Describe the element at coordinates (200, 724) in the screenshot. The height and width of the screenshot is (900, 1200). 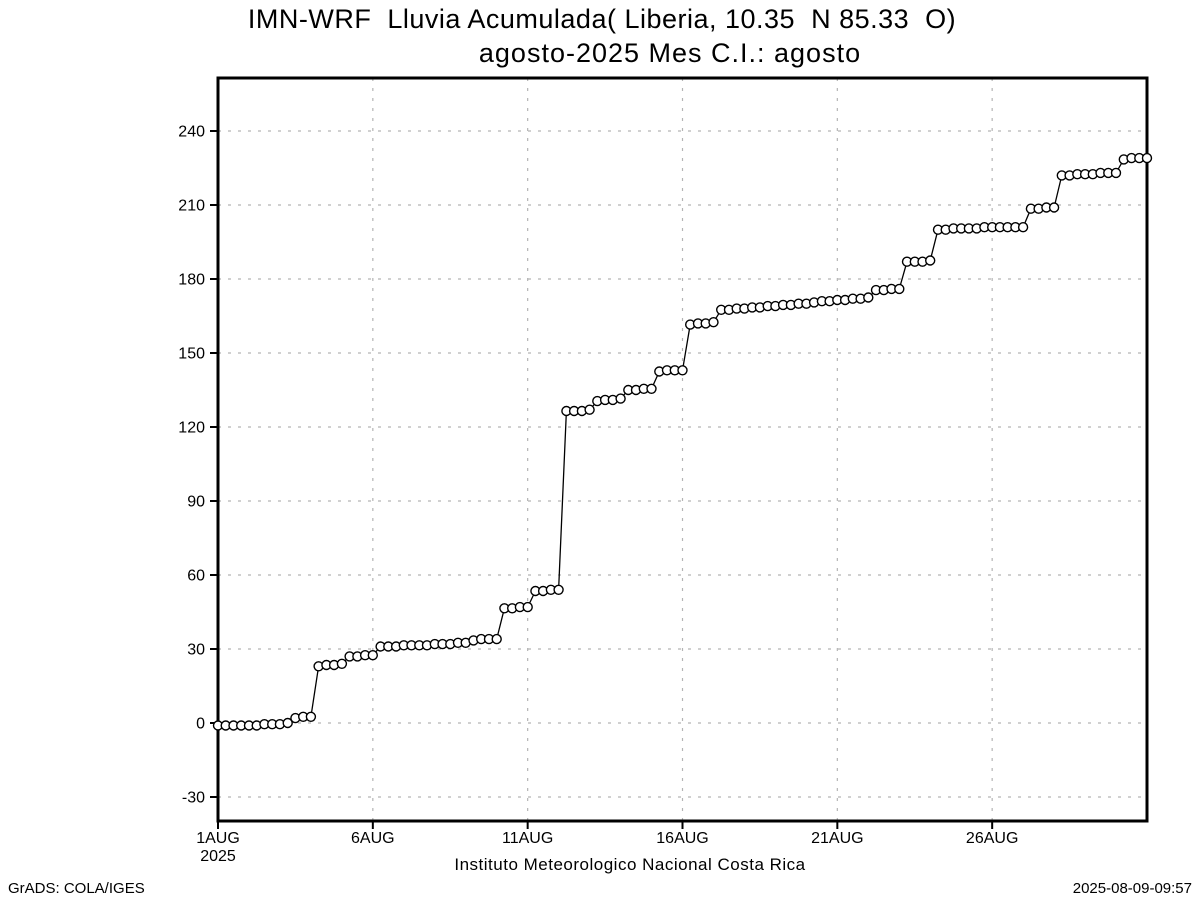
I see `y-tick-label: 0` at that location.